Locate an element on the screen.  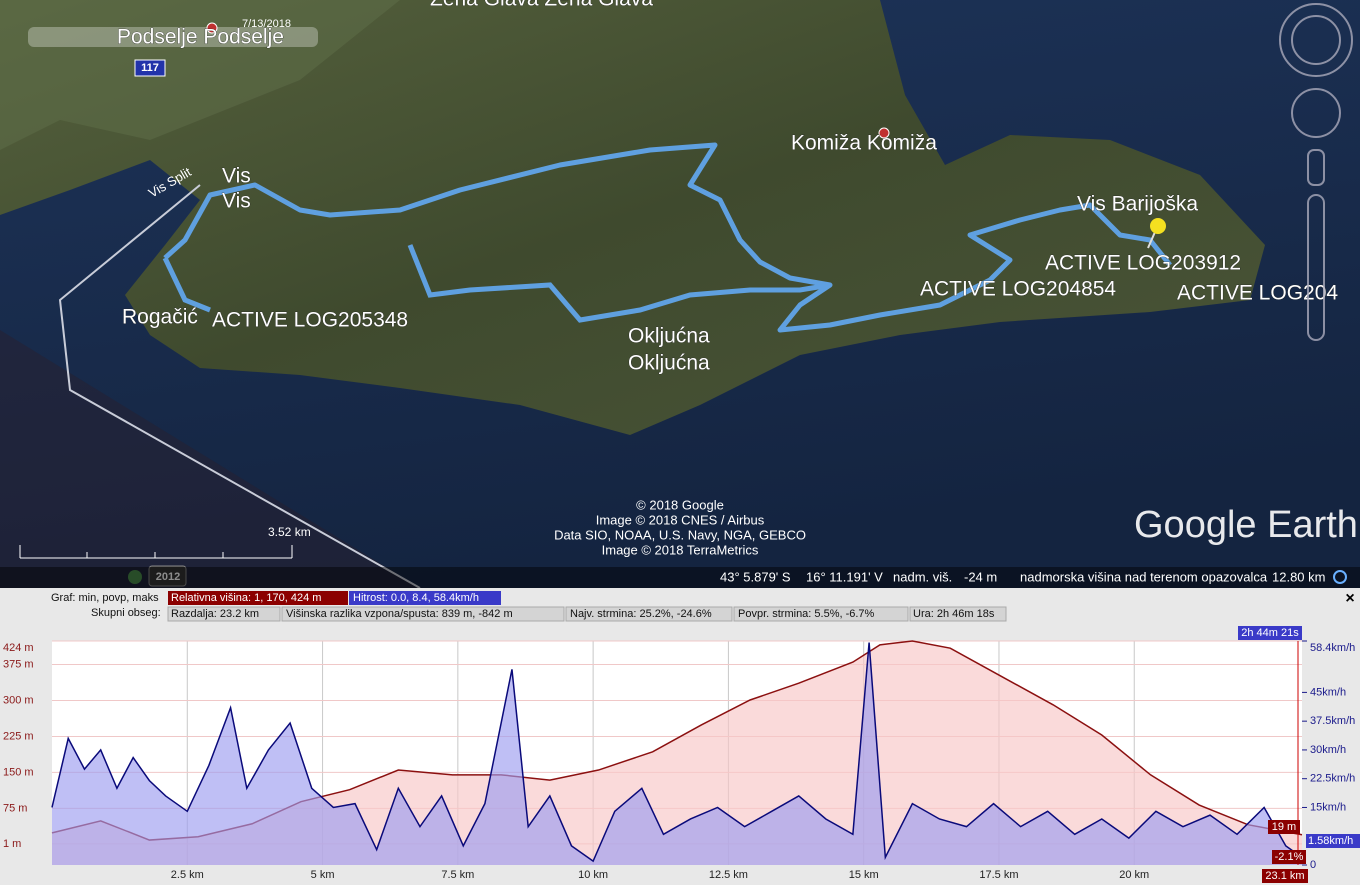
close-button: × is located at coordinates (1349, 598).